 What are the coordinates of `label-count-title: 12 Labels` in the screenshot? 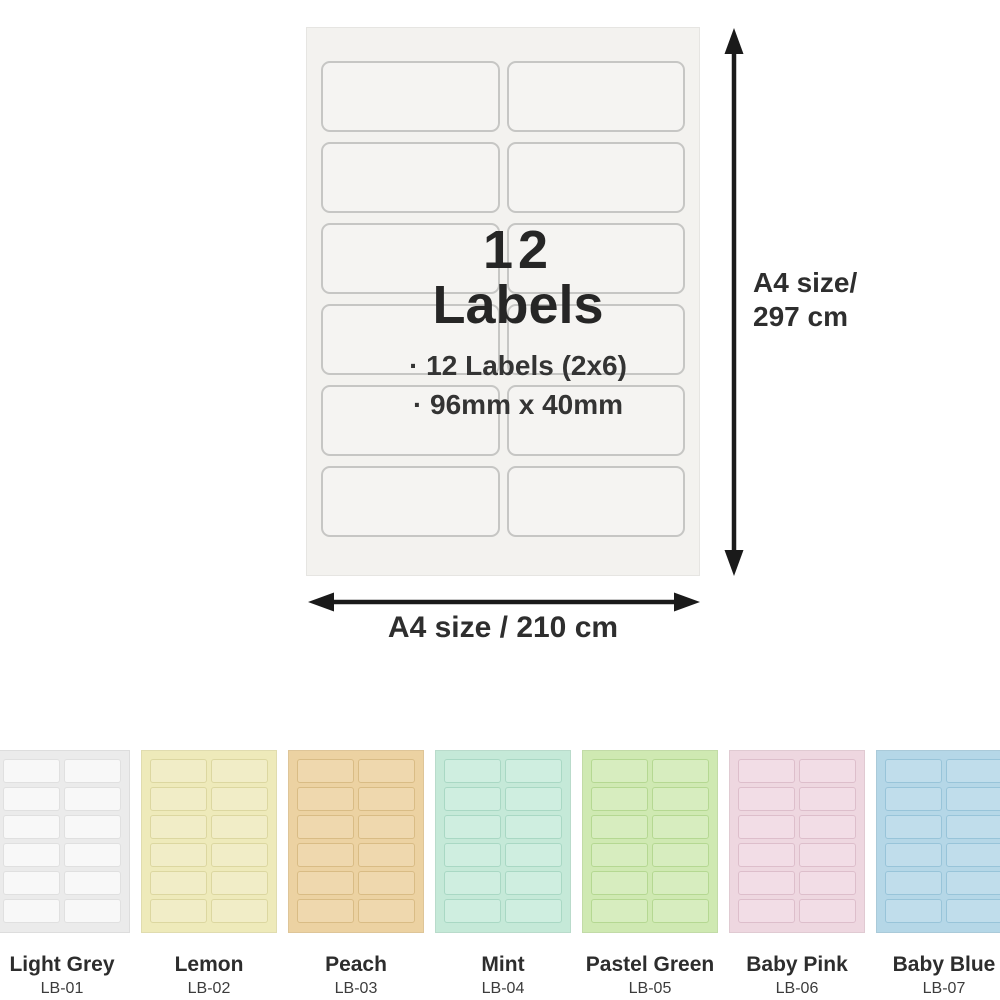 It's located at (518, 279).